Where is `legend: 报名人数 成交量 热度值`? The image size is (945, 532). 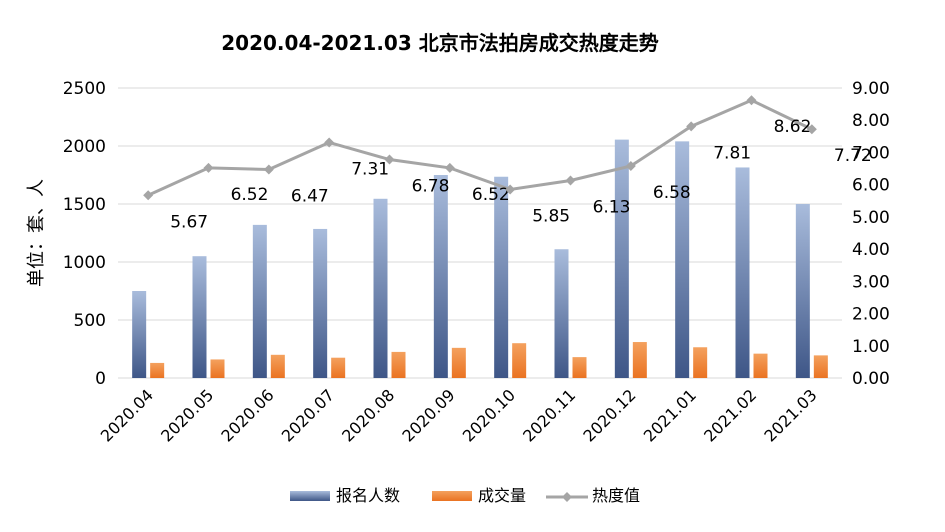 legend: 报名人数 成交量 热度值 is located at coordinates (465, 495).